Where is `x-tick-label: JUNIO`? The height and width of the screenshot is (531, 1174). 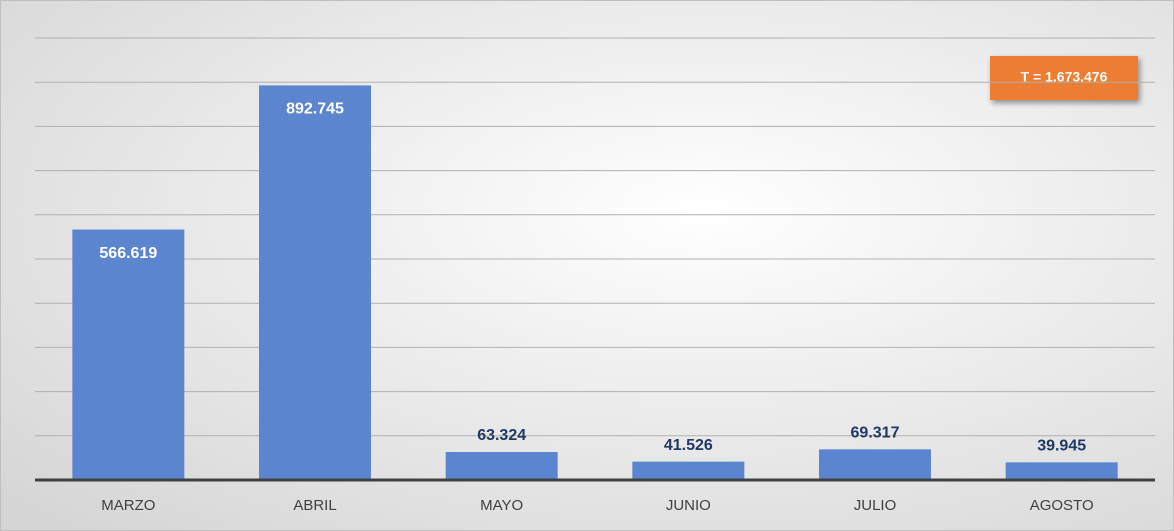
x-tick-label: JUNIO is located at coordinates (688, 505).